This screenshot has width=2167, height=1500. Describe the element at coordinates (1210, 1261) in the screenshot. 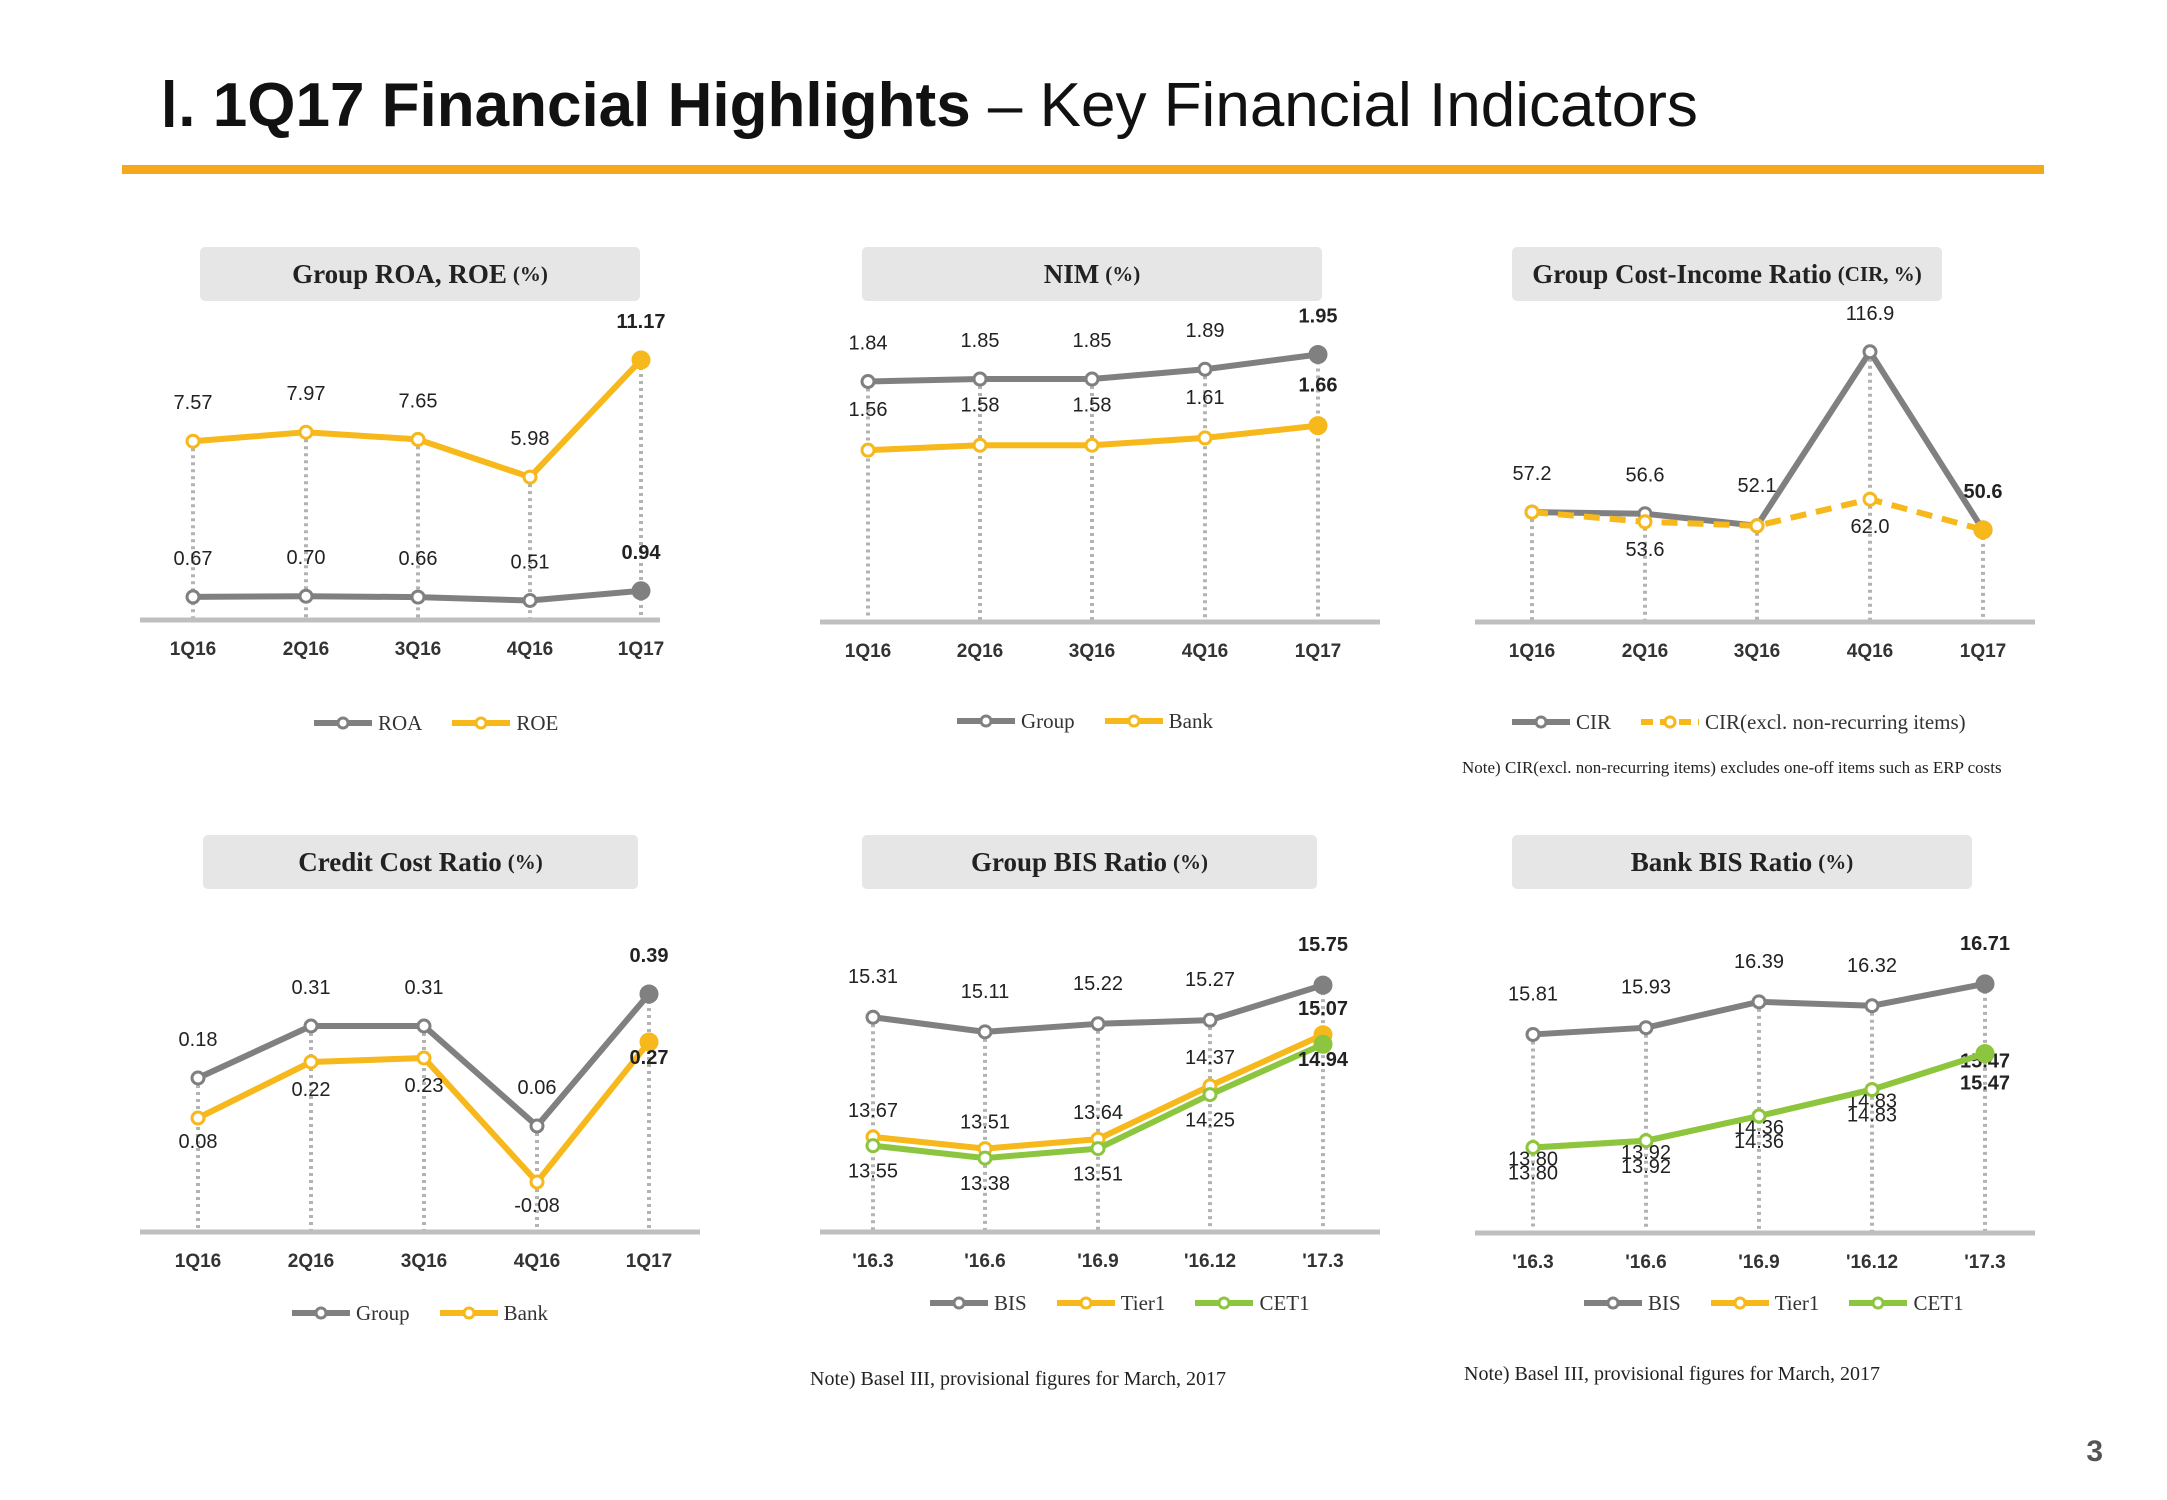

I see `x-tick-label: '16.12` at that location.